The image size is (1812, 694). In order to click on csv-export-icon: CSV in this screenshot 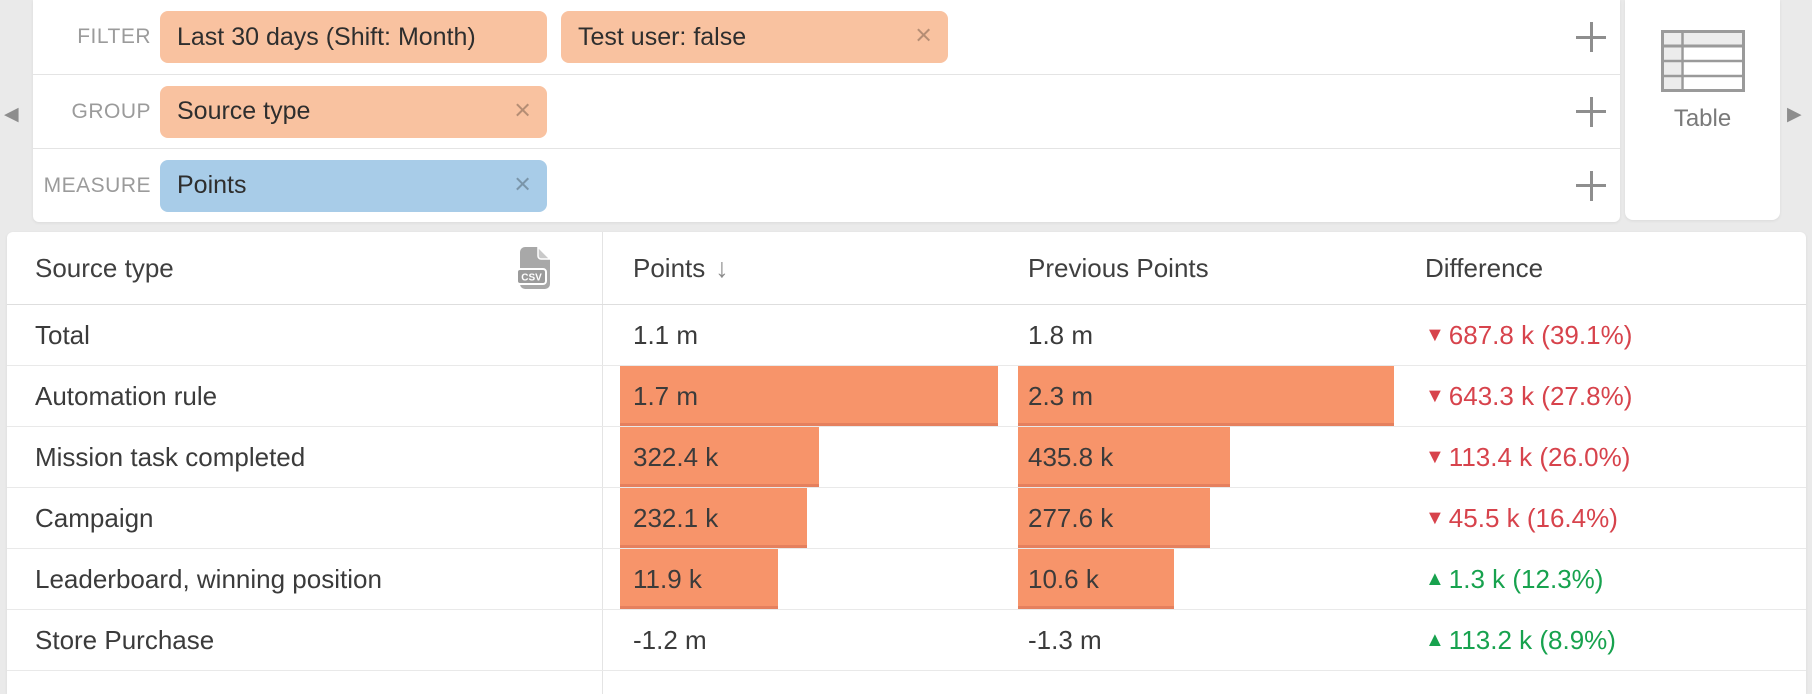, I will do `click(534, 268)`.